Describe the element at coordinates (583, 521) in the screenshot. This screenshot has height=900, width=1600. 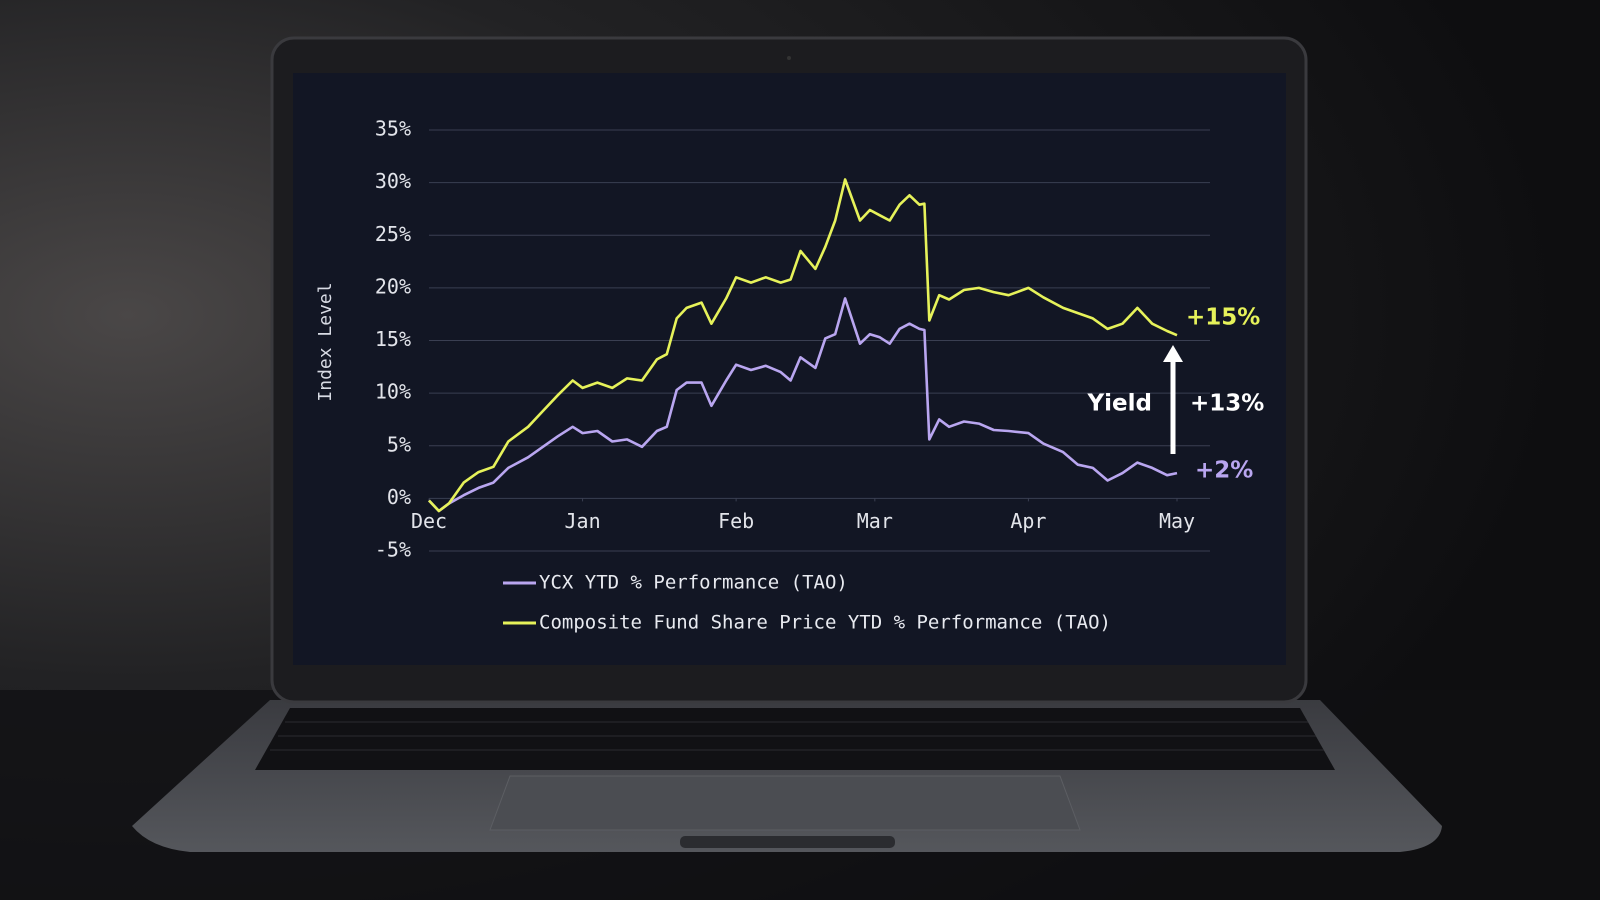
I see `x-tick-label: Jan` at that location.